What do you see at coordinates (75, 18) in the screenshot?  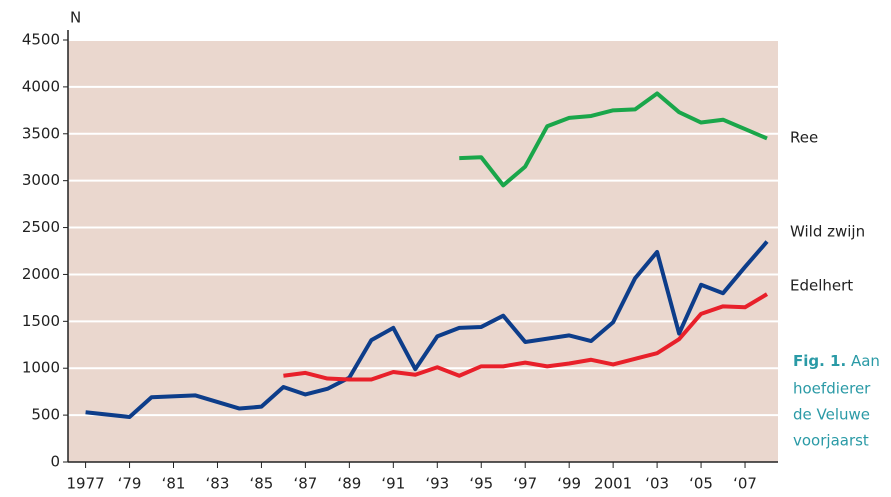 I see `y-axis-label: N` at bounding box center [75, 18].